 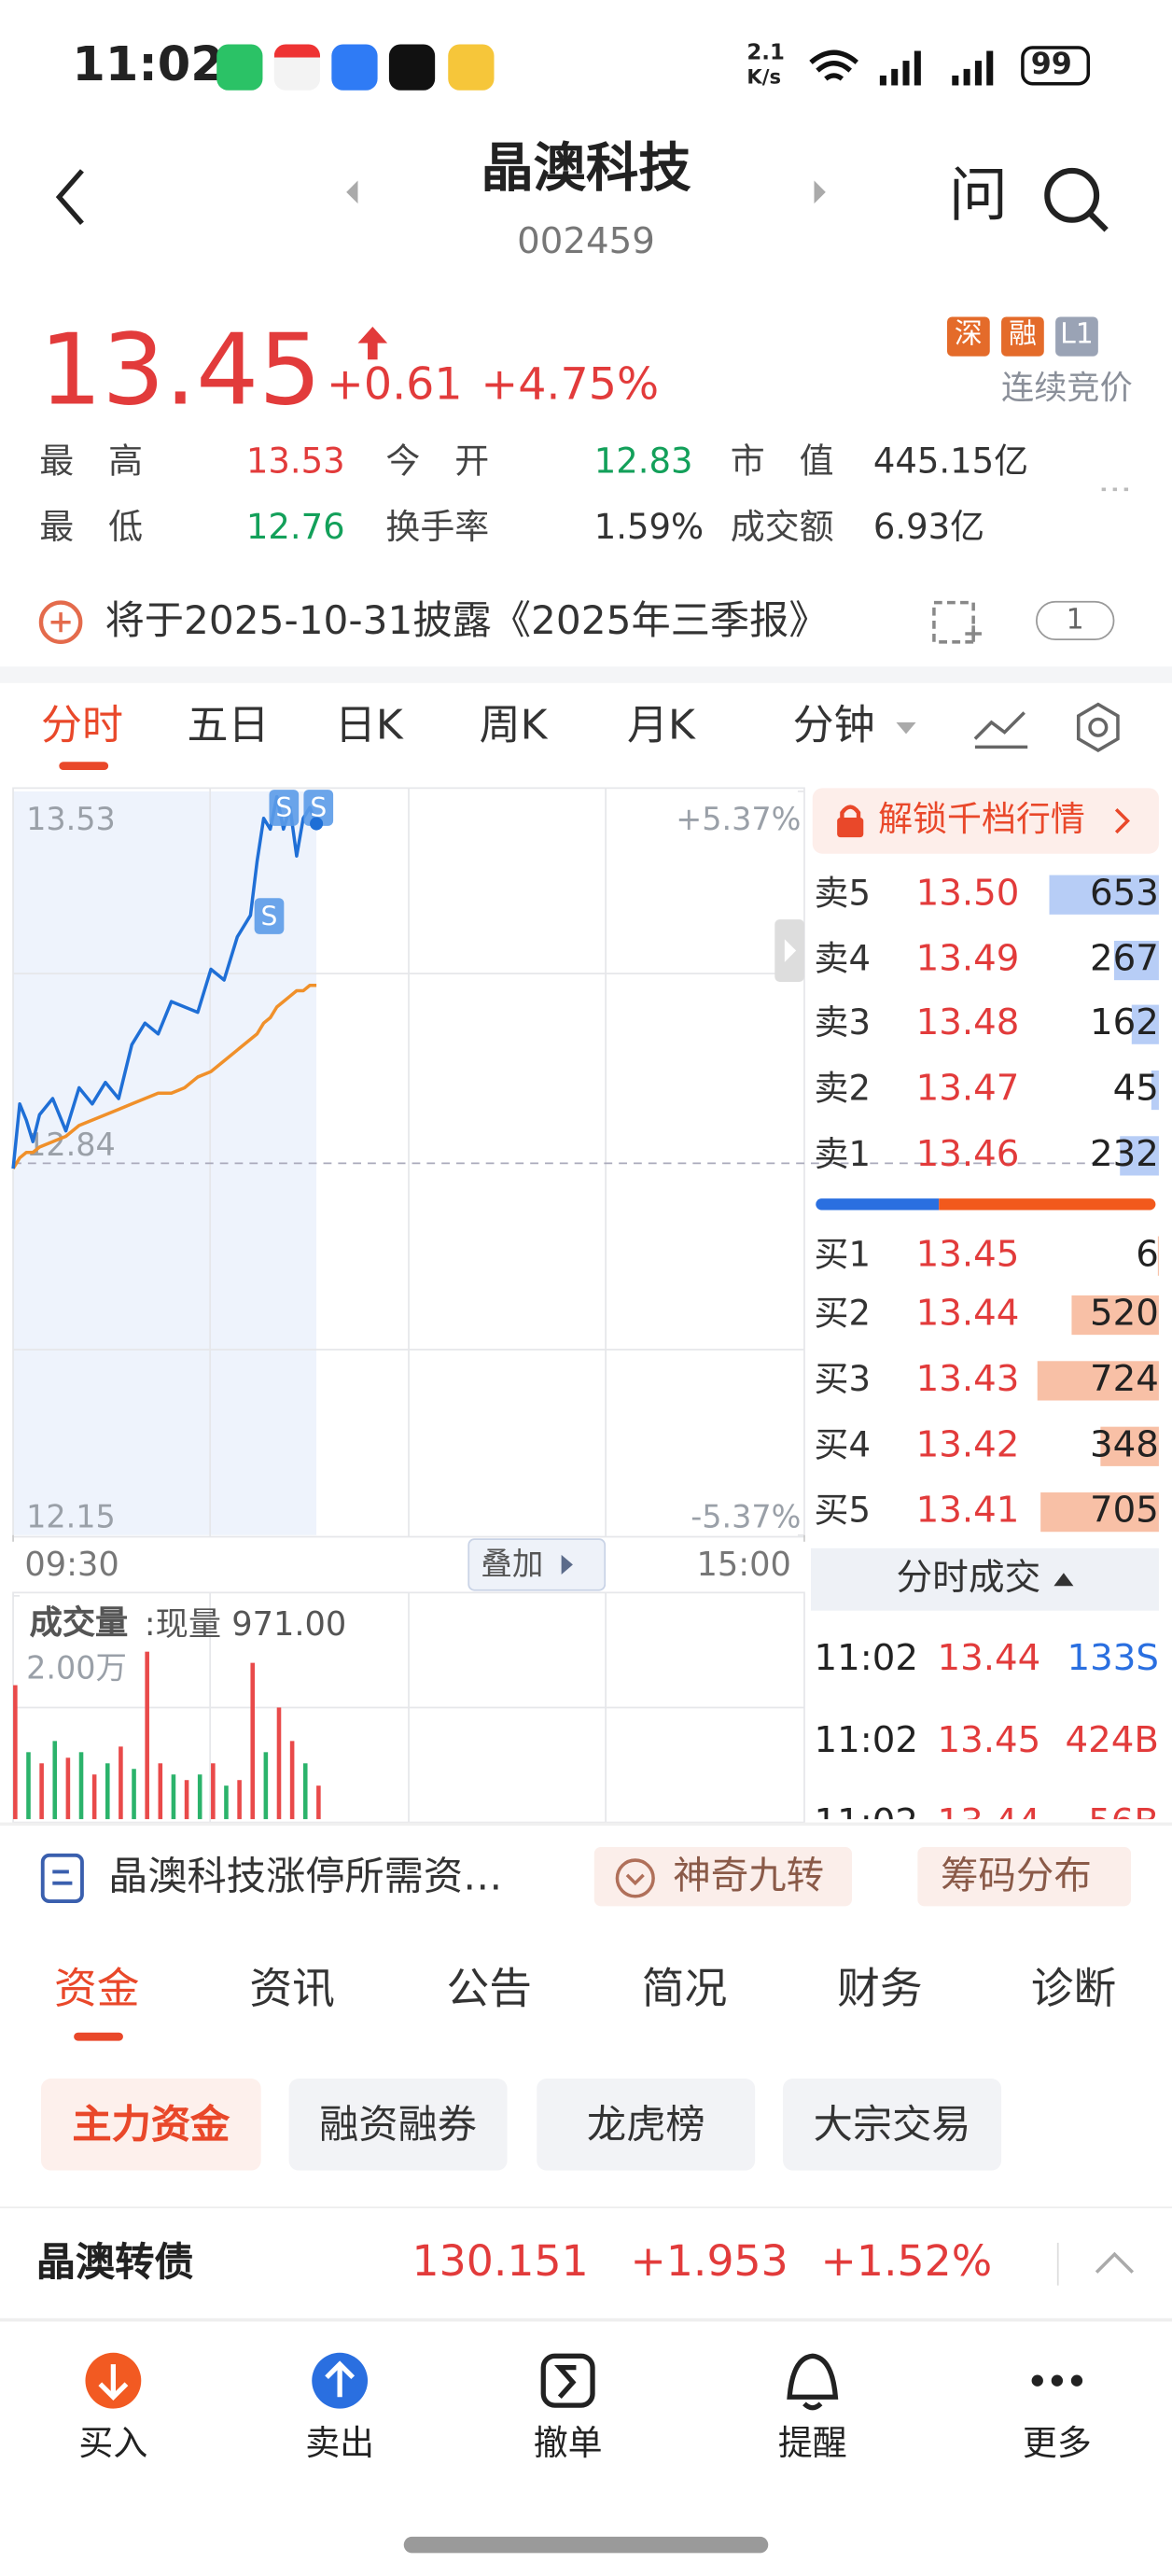 What do you see at coordinates (81, 725) in the screenshot?
I see `chart-tab: 分时` at bounding box center [81, 725].